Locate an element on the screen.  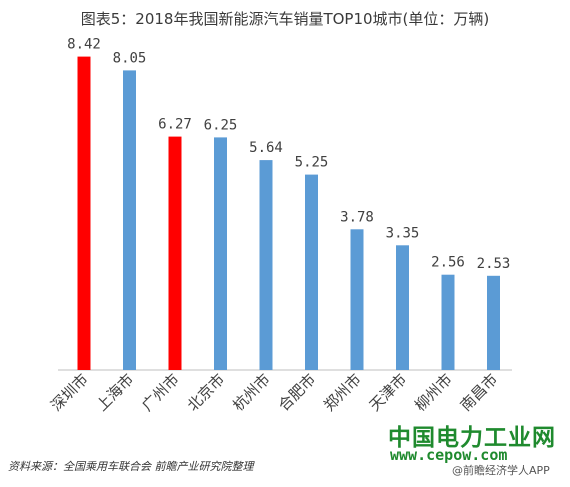
x-tick-label: 天津市 is located at coordinates (388, 392).